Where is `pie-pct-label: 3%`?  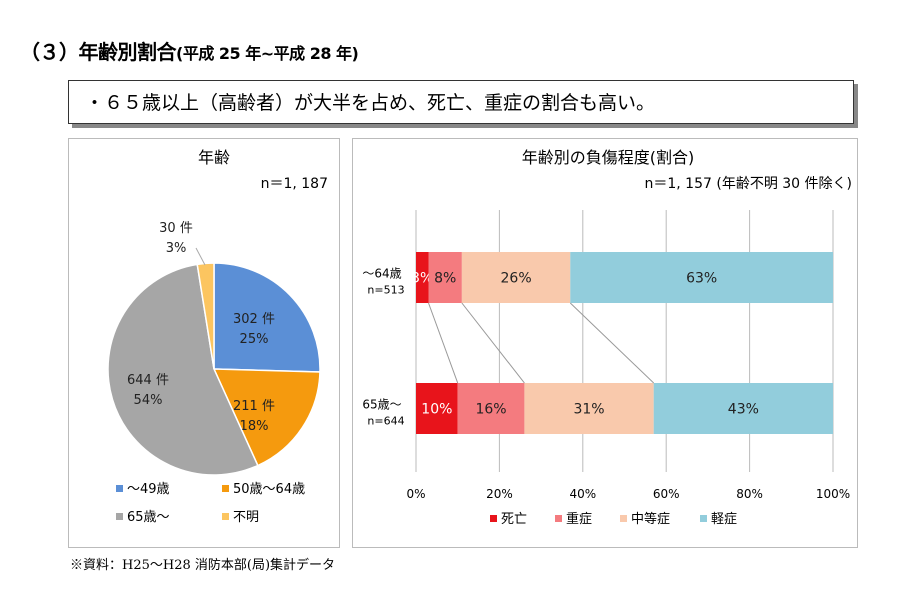
pie-pct-label: 3% is located at coordinates (176, 248).